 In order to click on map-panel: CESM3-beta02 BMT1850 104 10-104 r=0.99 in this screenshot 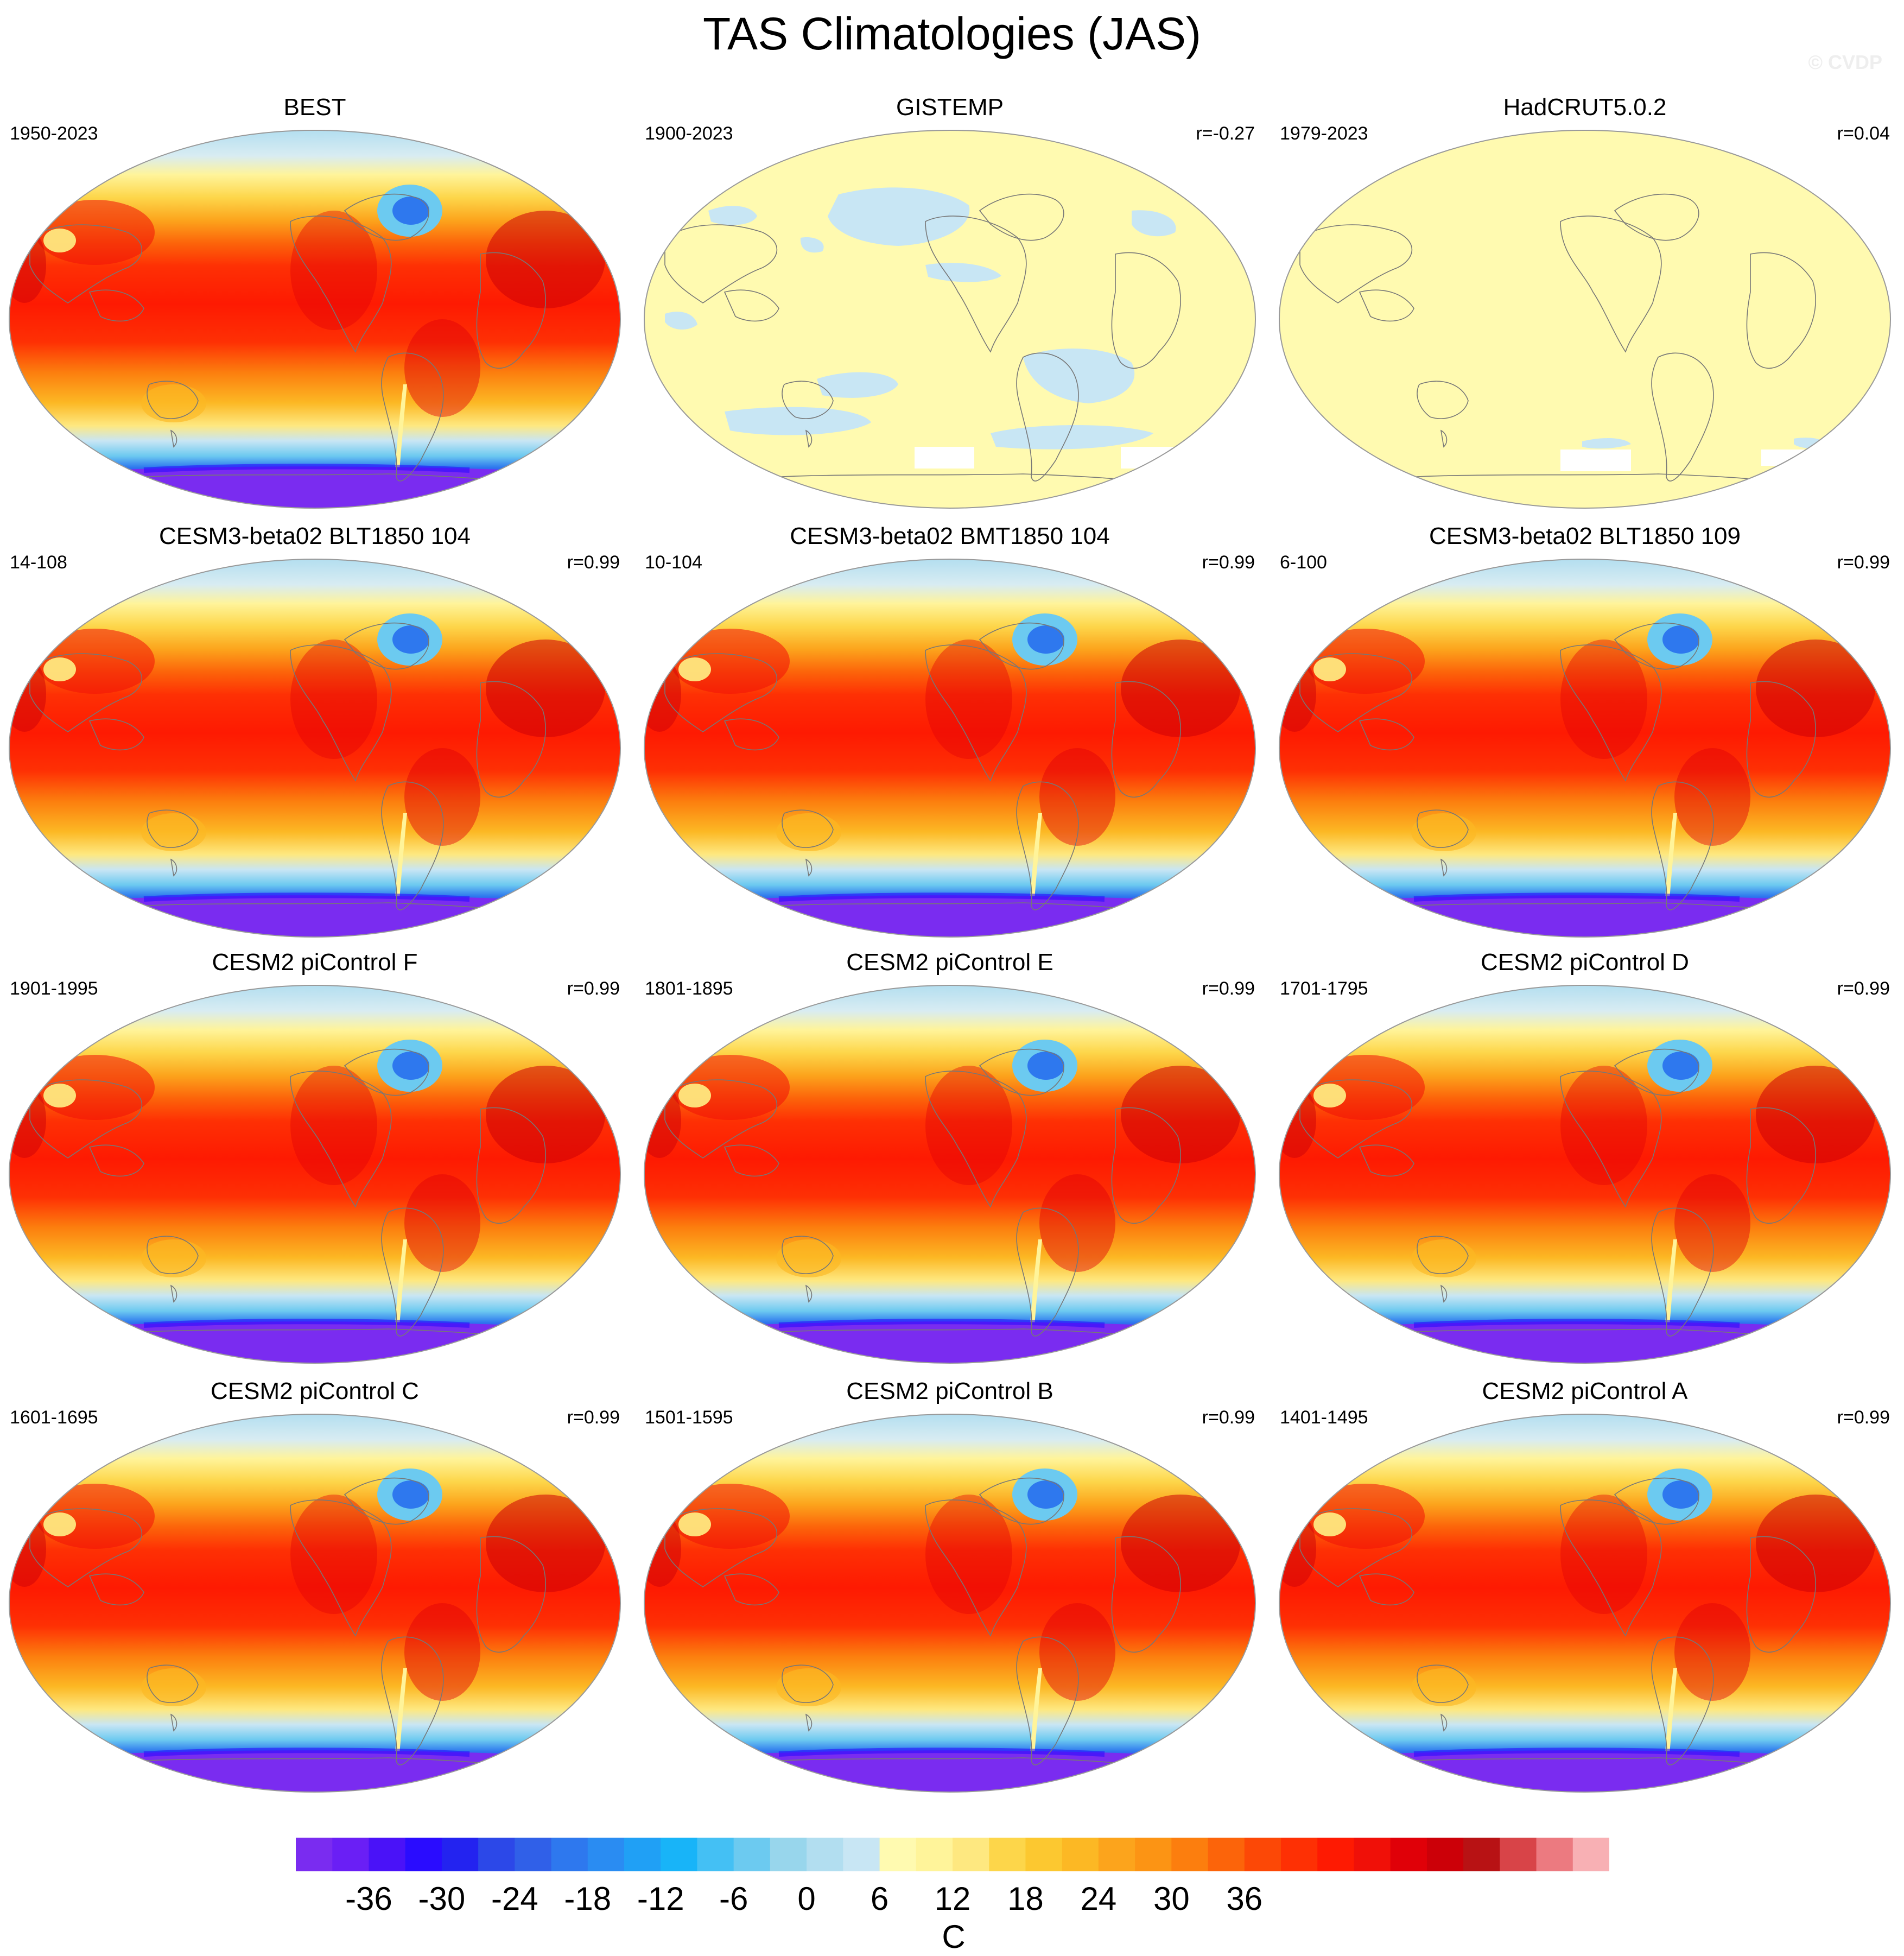, I will do `click(950, 733)`.